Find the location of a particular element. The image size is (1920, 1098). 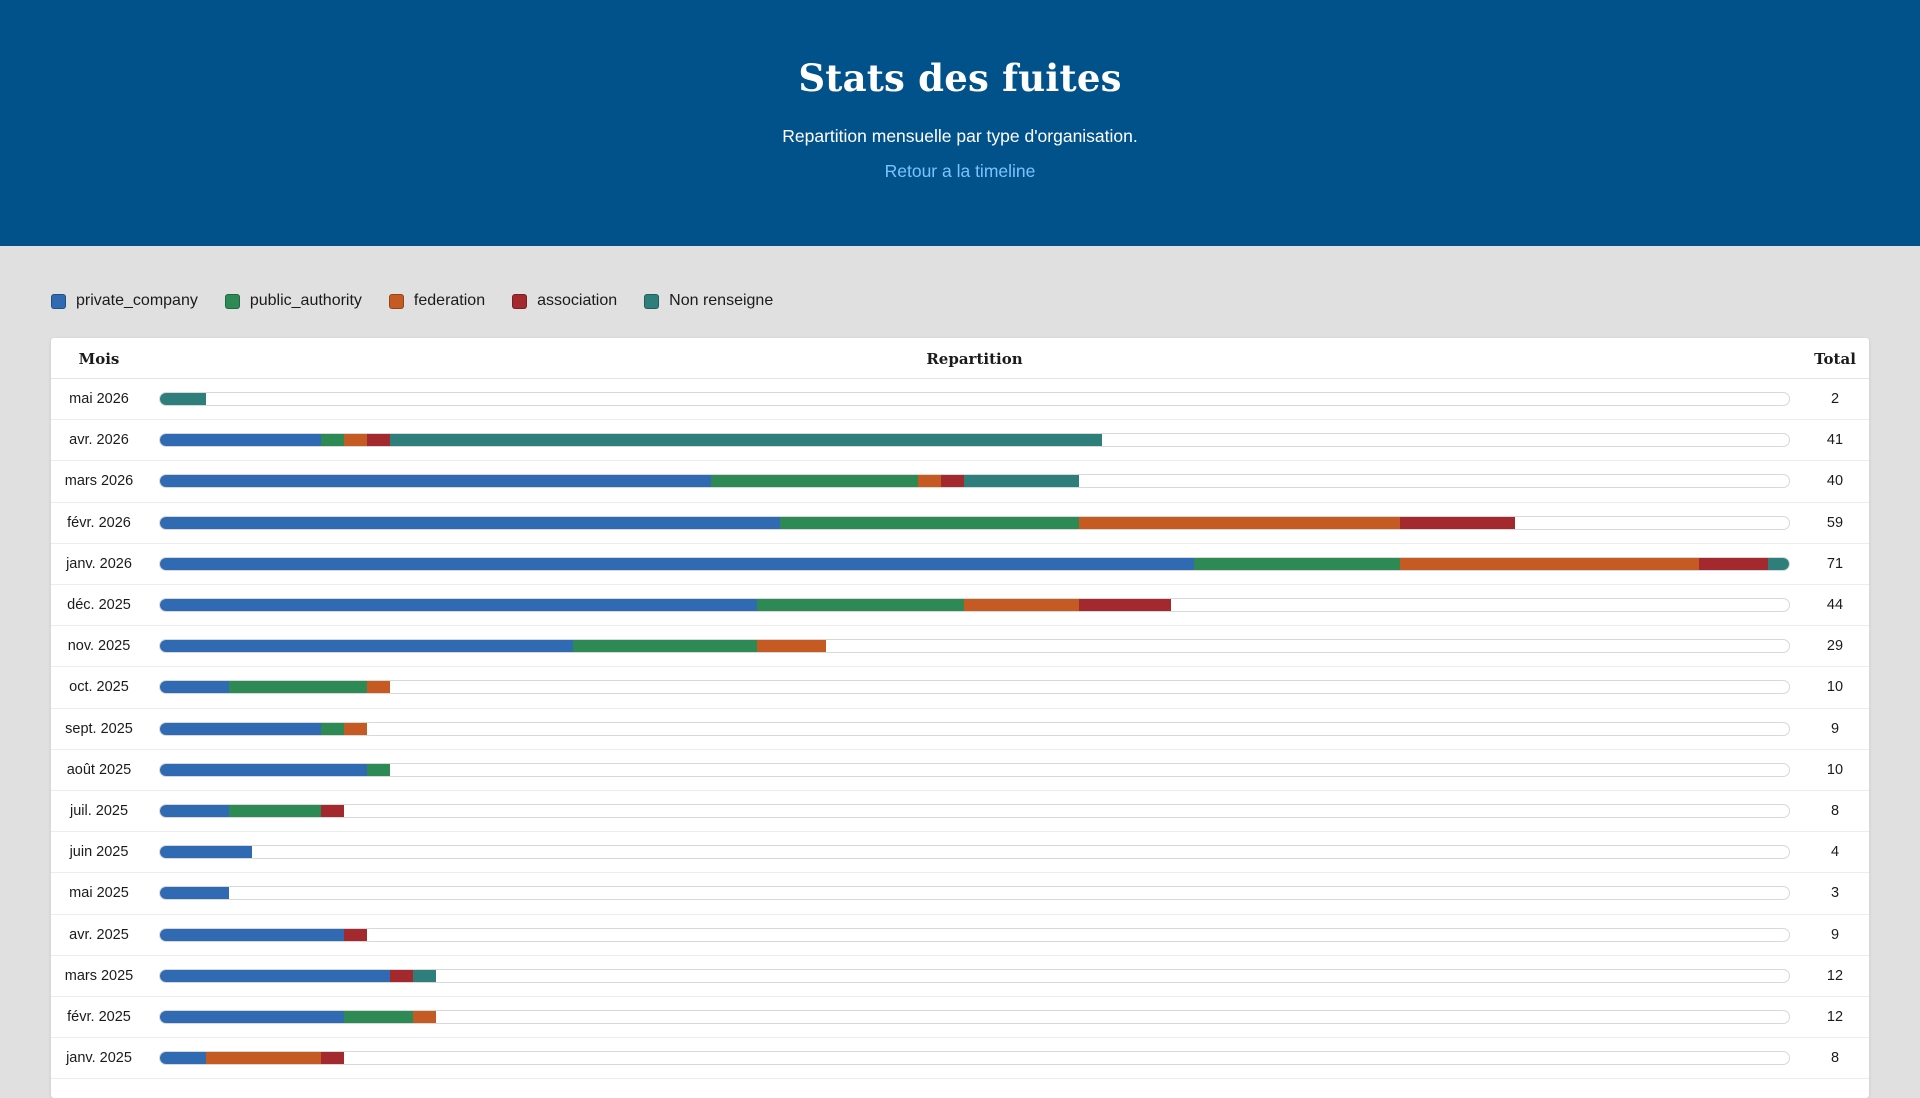

legend-item-non-renseigne: Non renseigne is located at coordinates (708, 301).